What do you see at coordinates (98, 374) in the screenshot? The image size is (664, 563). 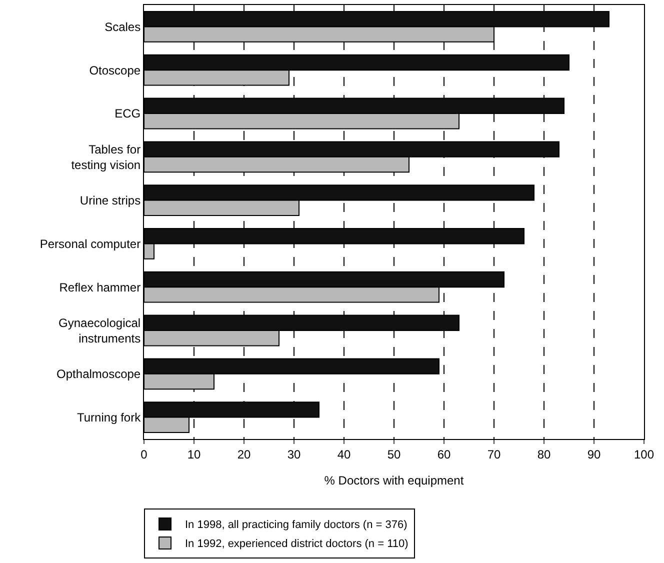 I see `y-tick-label: Opthalmoscope` at bounding box center [98, 374].